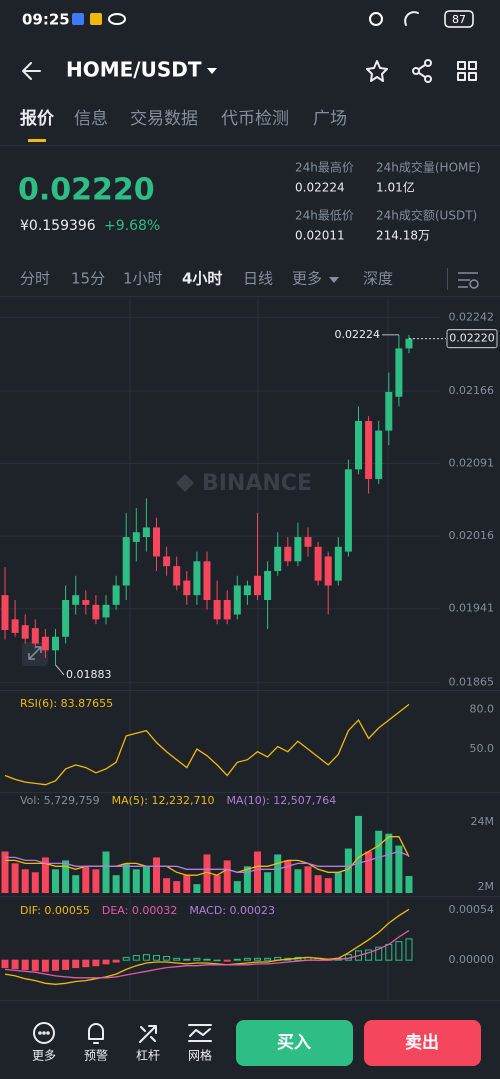 The image size is (500, 1079). Describe the element at coordinates (89, 674) in the screenshot. I see `low-label: 0.01883` at that location.